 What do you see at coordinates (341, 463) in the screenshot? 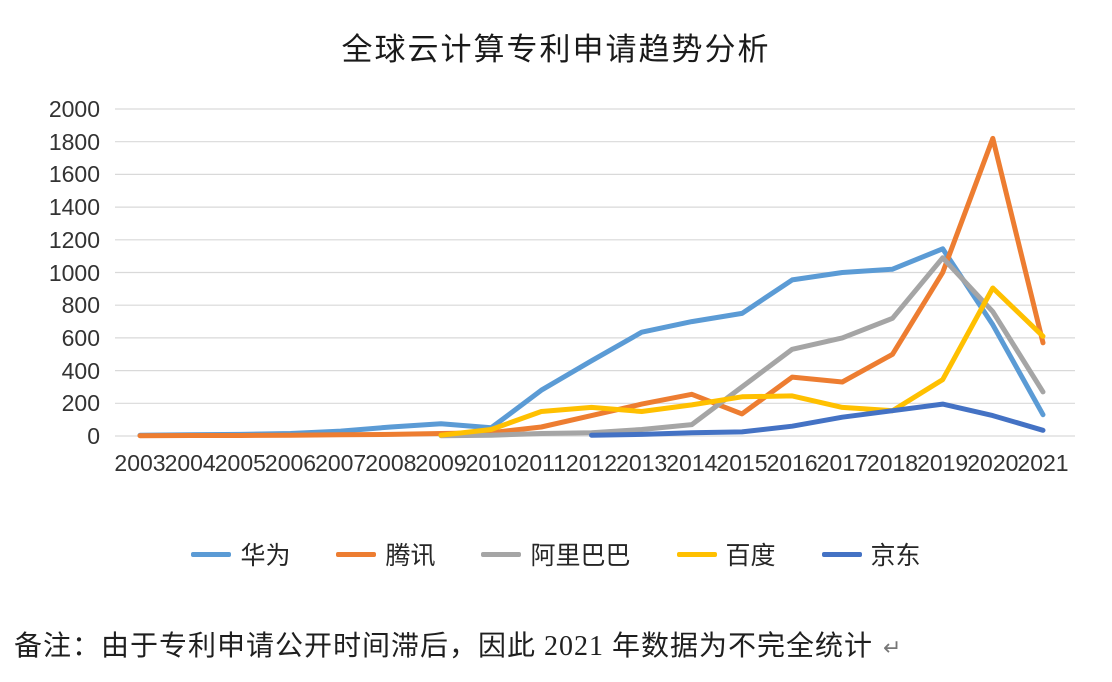
I see `x-tick-label: 2007` at bounding box center [341, 463].